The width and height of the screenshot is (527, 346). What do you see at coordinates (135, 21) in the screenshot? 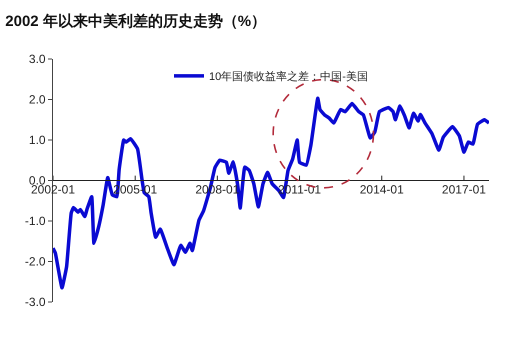
I see `chart-title: 2002 年以来中美利差的历史走势（%）` at bounding box center [135, 21].